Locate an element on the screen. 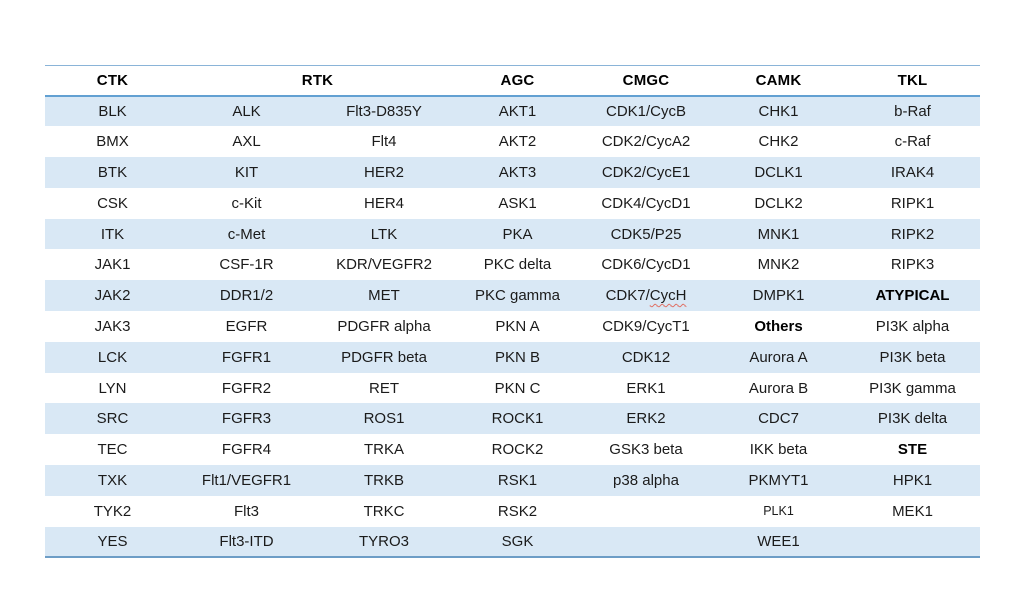 This screenshot has width=1024, height=601. table-cell: KIT is located at coordinates (246, 172).